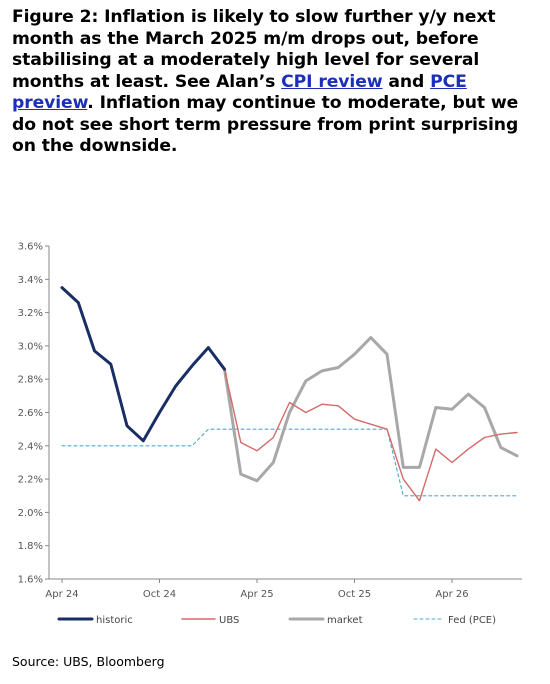 The width and height of the screenshot is (550, 684). What do you see at coordinates (332, 81) in the screenshot?
I see `cpi-review-link: CPI review` at bounding box center [332, 81].